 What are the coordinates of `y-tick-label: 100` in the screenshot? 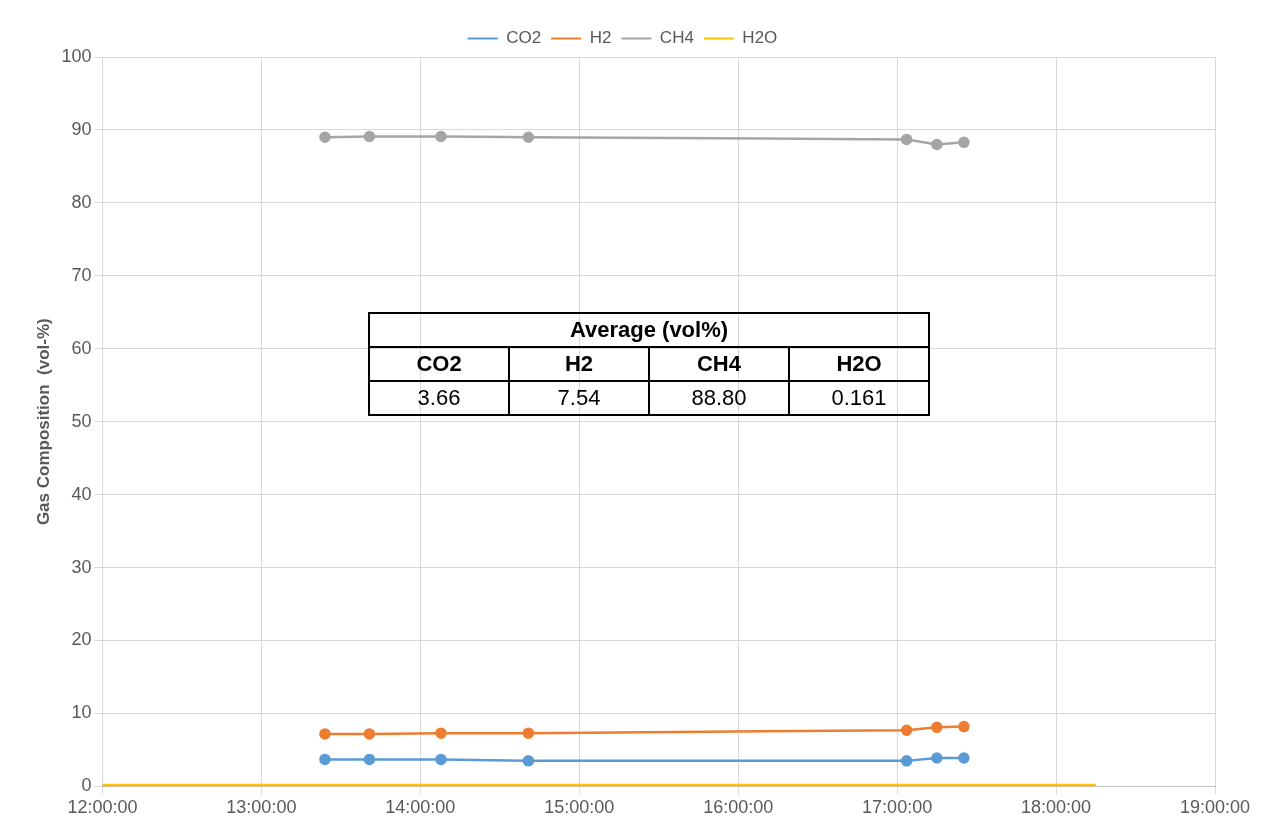 It's located at (76, 55).